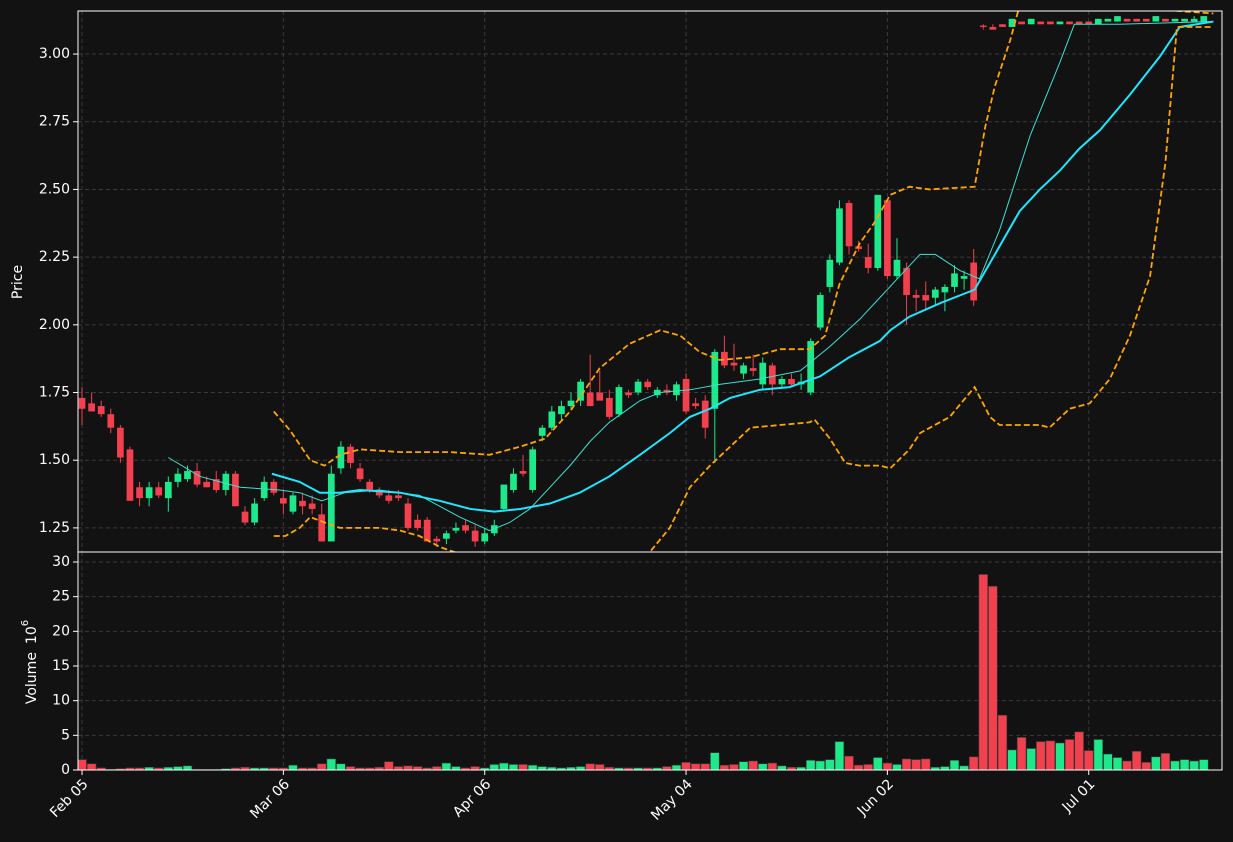  I want to click on y-tick-label: 3.00, so click(54, 54).